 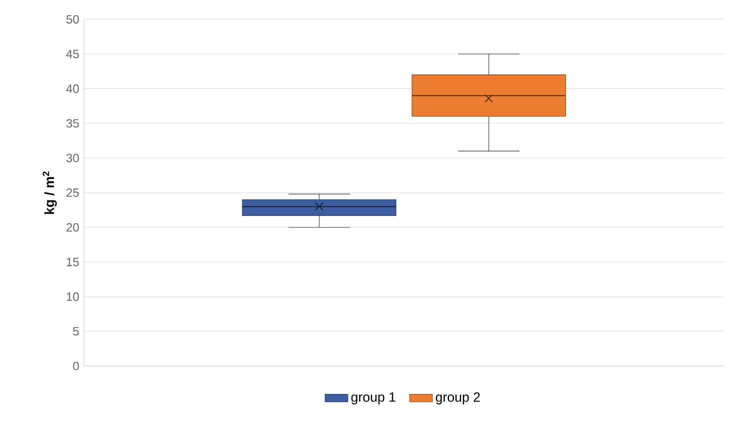 What do you see at coordinates (72, 19) in the screenshot?
I see `y-tick-label: 50` at bounding box center [72, 19].